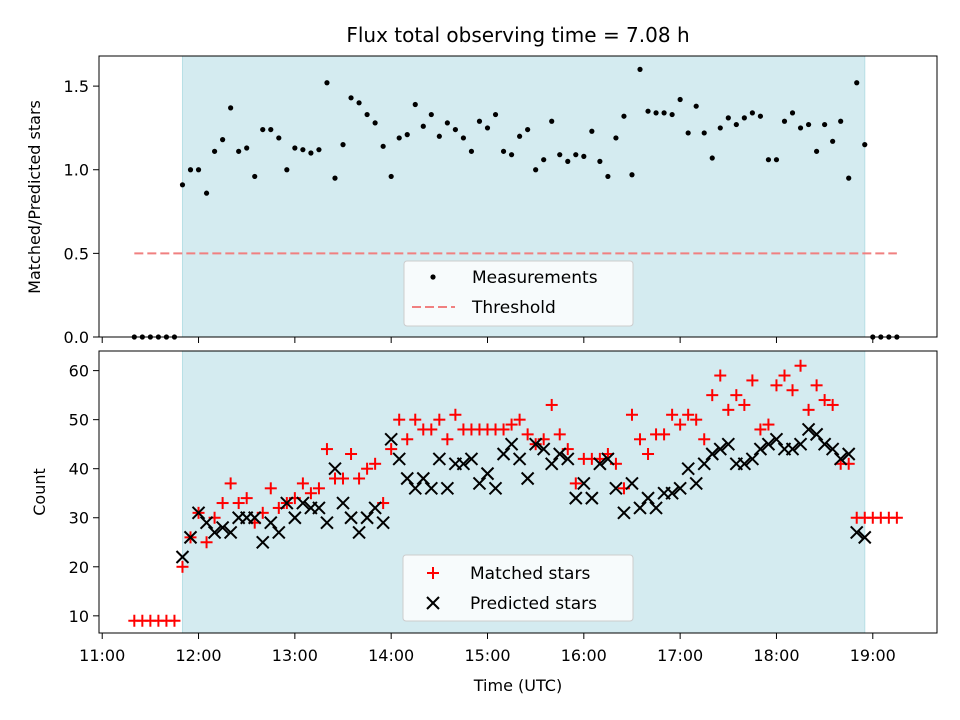 This screenshot has width=960, height=720. I want to click on predicted-stars-points, so click(523, 493).